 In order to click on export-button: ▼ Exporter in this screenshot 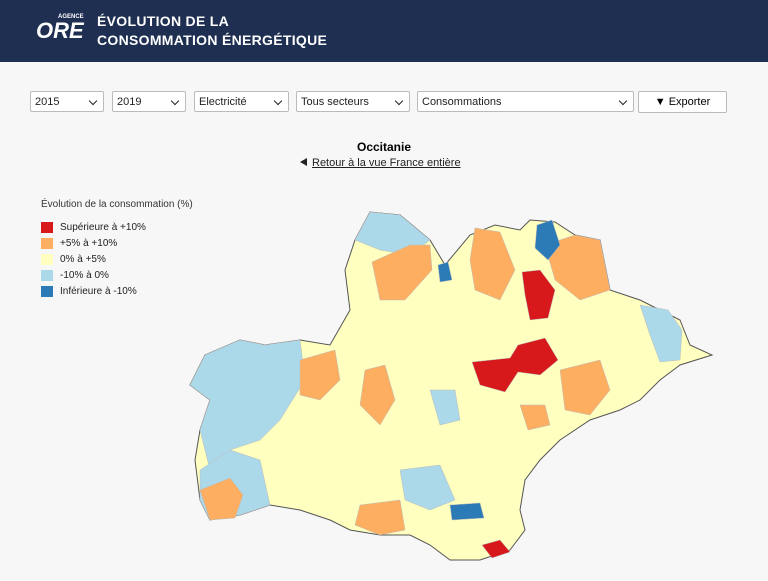, I will do `click(682, 102)`.